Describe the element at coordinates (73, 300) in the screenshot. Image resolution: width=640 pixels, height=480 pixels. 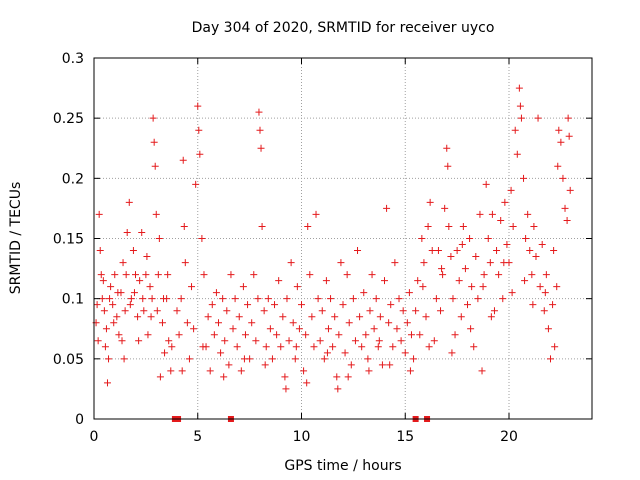
I see `y-tick-label: 0.1` at that location.